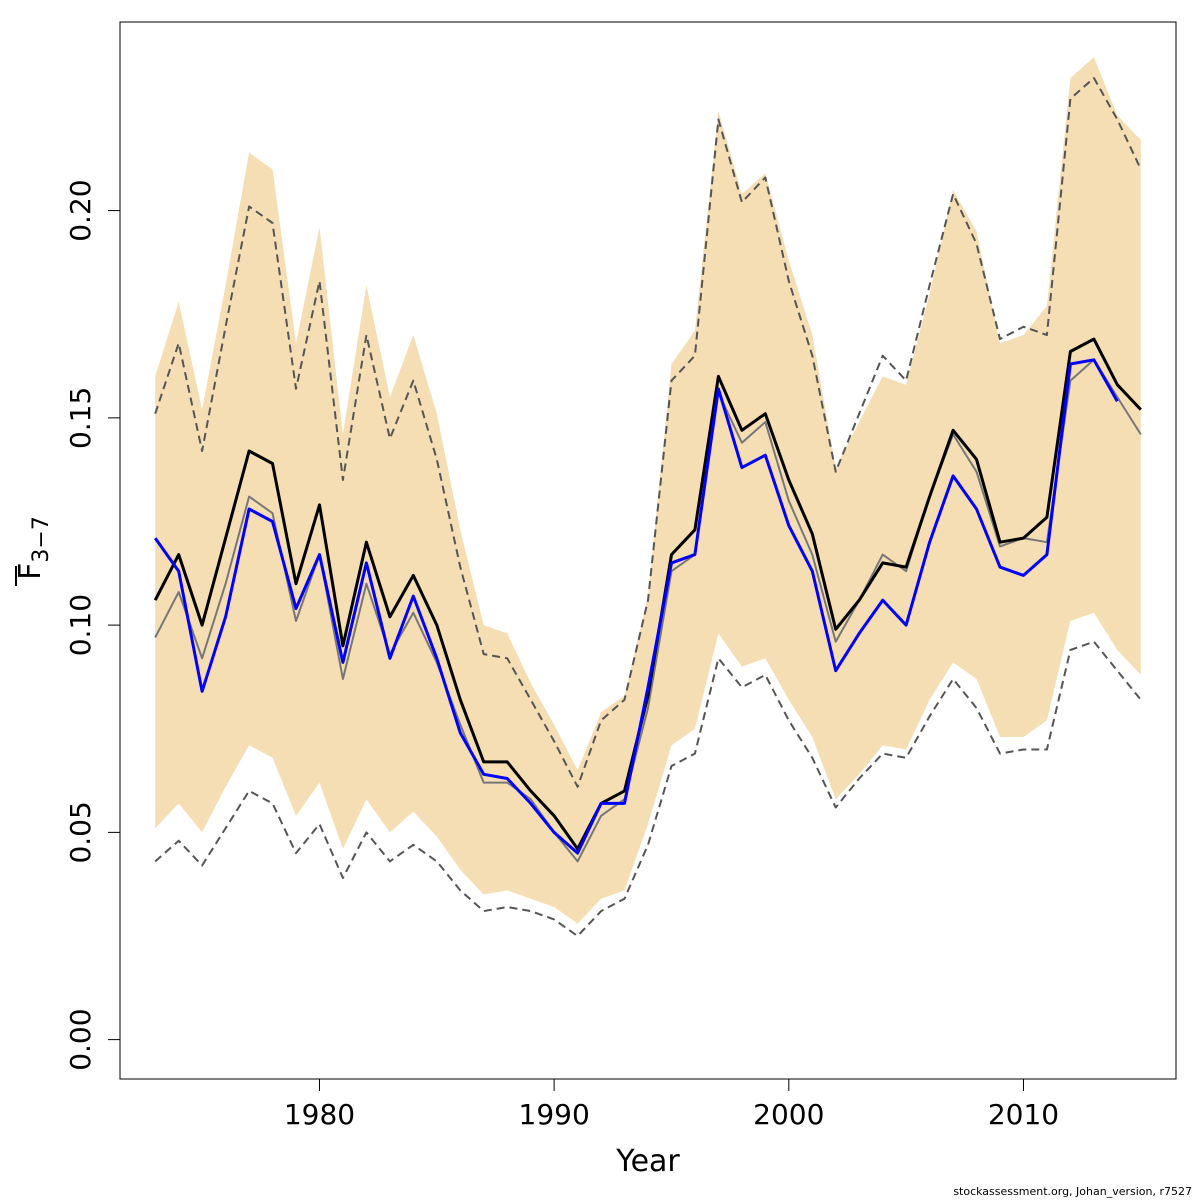  What do you see at coordinates (1023, 1114) in the screenshot?
I see `x-tick-label: 2010` at bounding box center [1023, 1114].